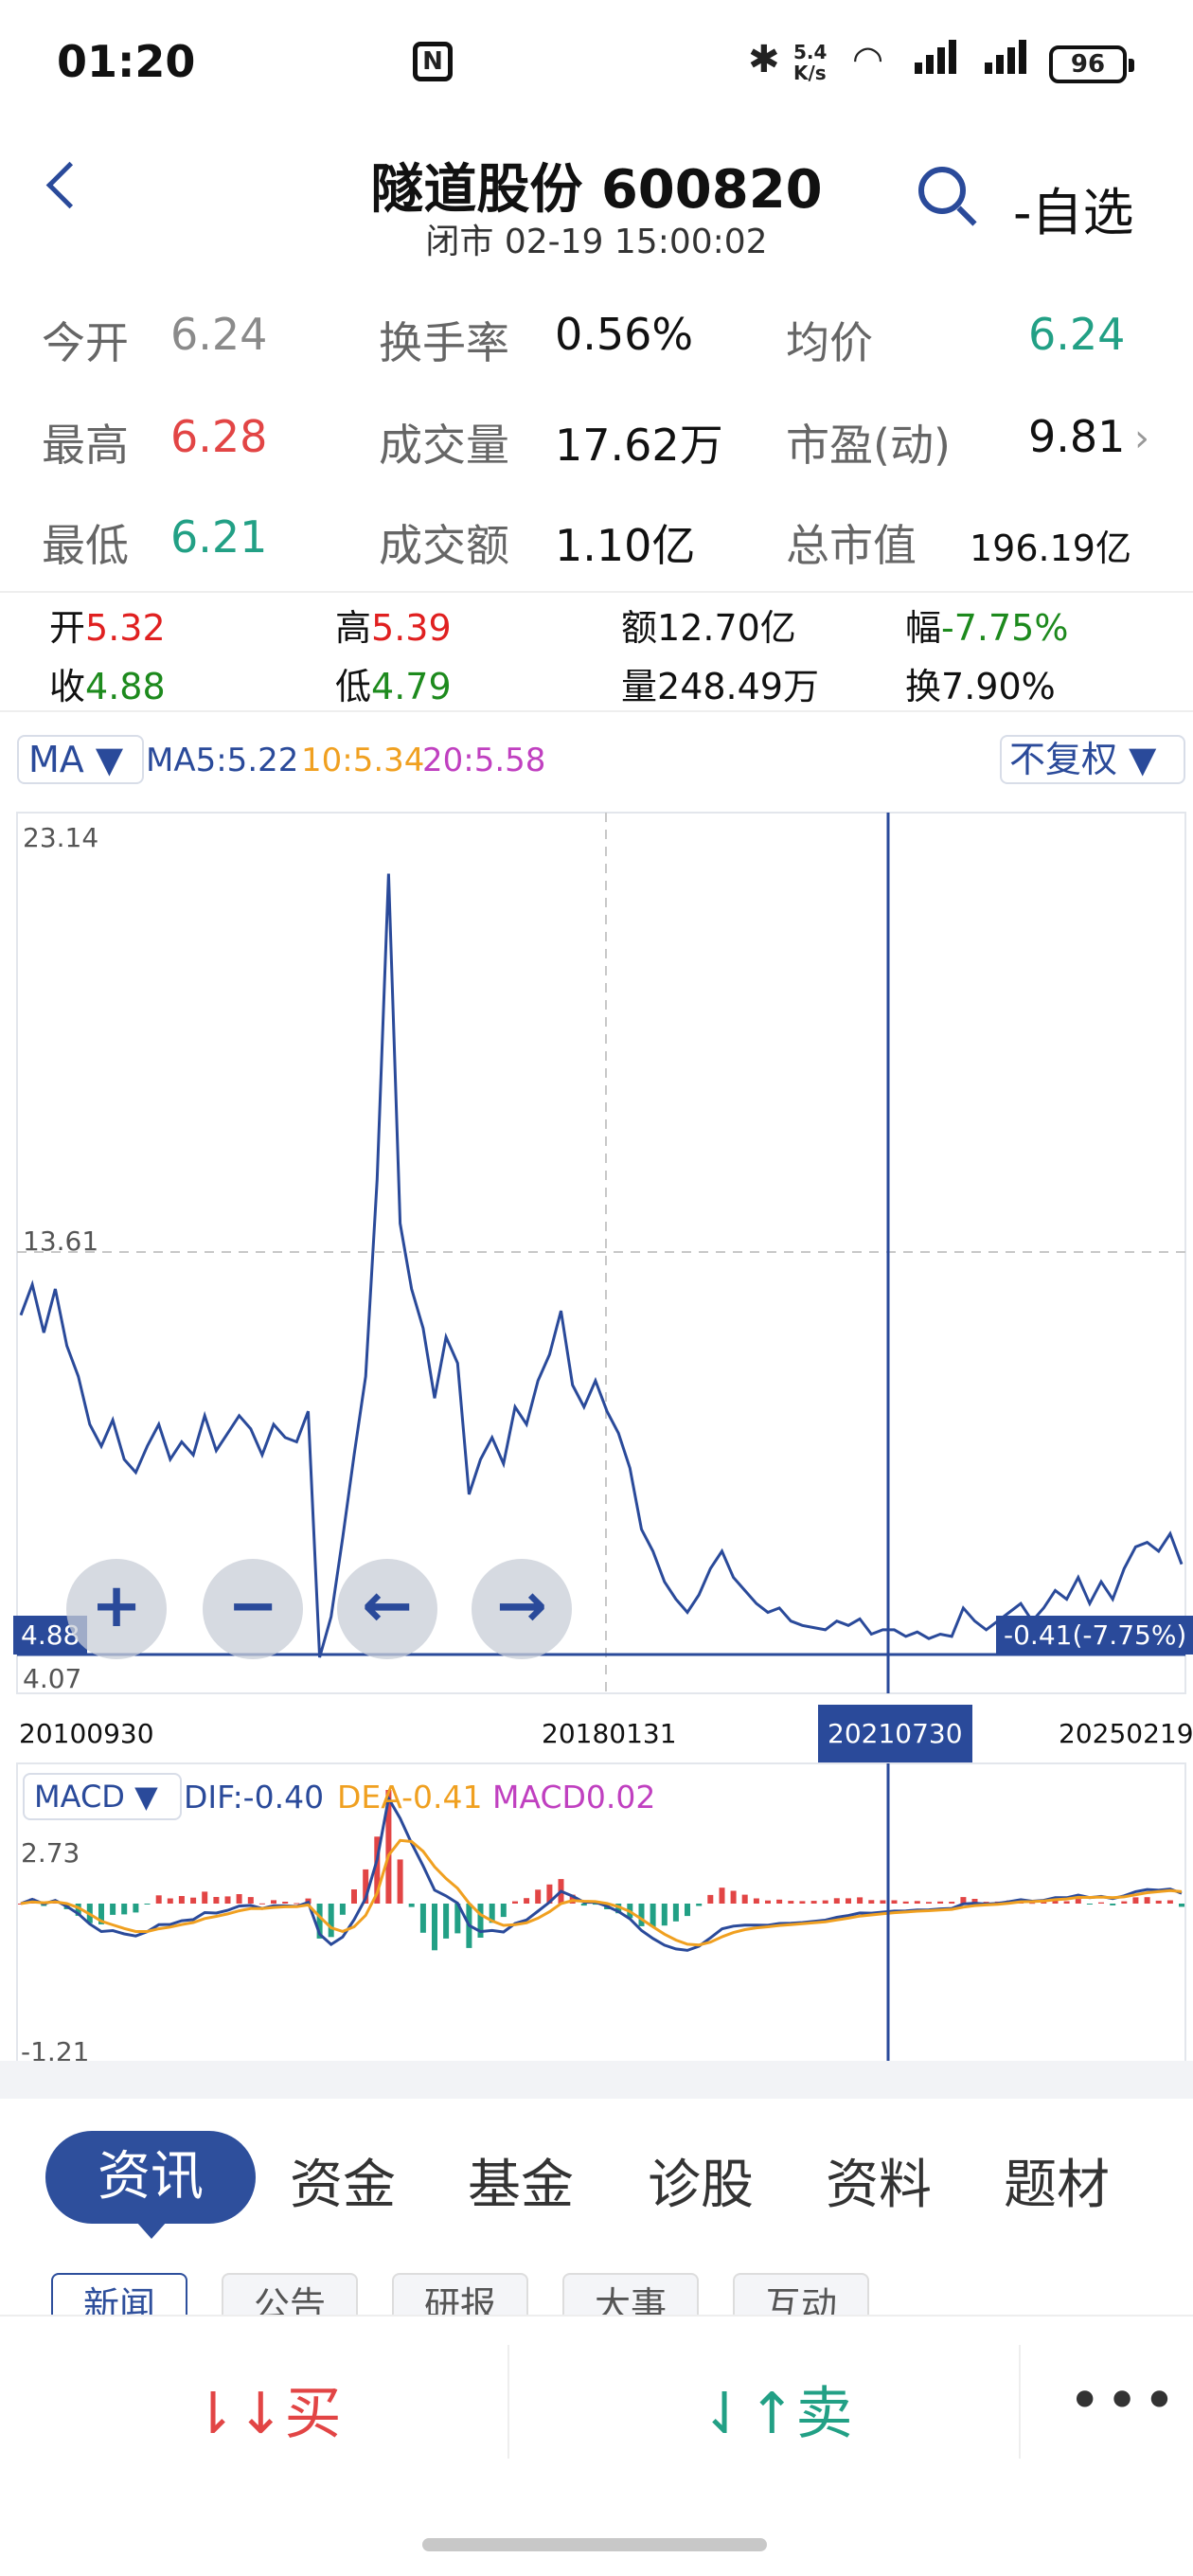 The image size is (1193, 2576). Describe the element at coordinates (1124, 2401) in the screenshot. I see `more-button: •••` at that location.